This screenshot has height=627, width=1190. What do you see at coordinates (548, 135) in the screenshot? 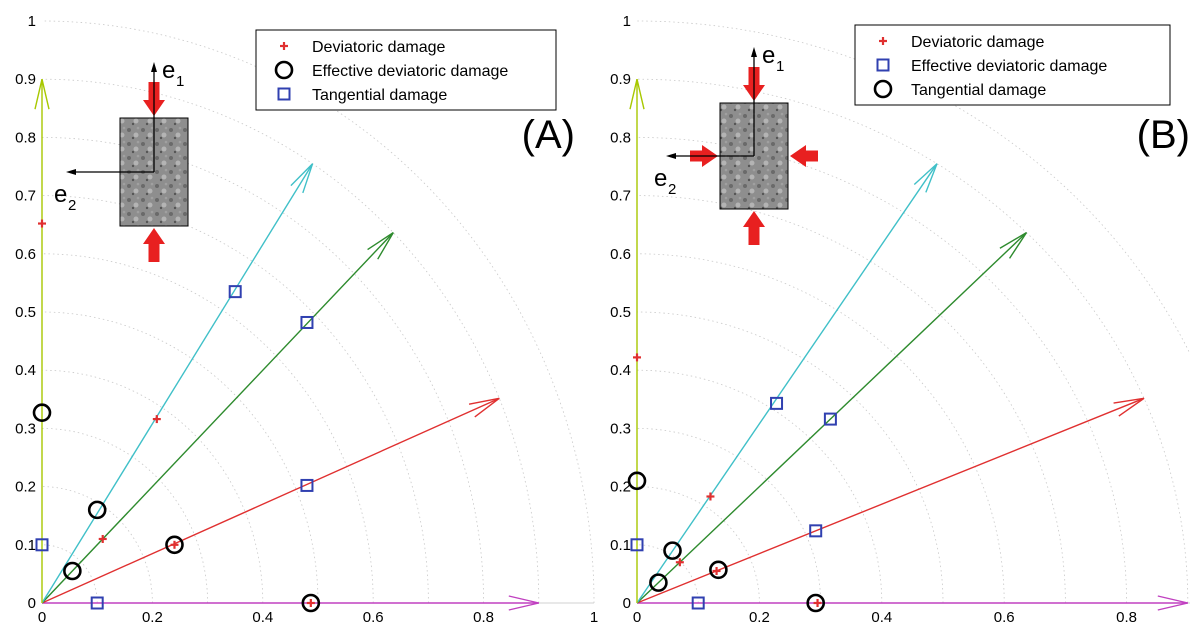
I see `panel-a-label: (A)` at bounding box center [548, 135].